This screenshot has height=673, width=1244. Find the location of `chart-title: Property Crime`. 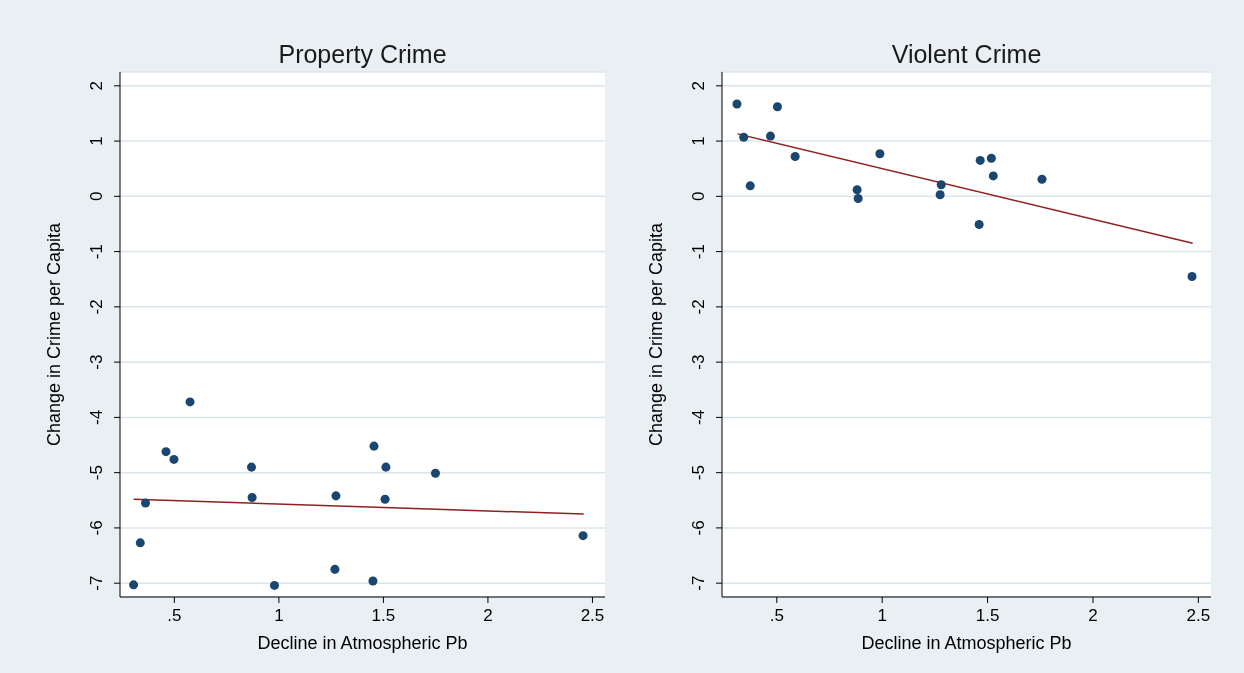

chart-title: Property Crime is located at coordinates (362, 54).